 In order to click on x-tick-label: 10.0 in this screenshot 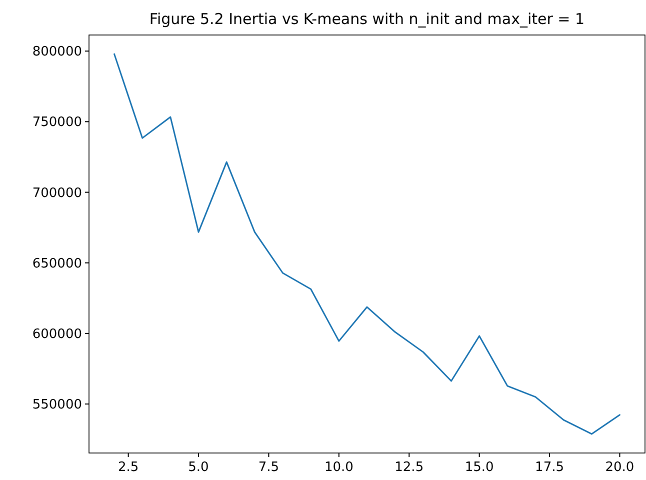, I will do `click(339, 467)`.